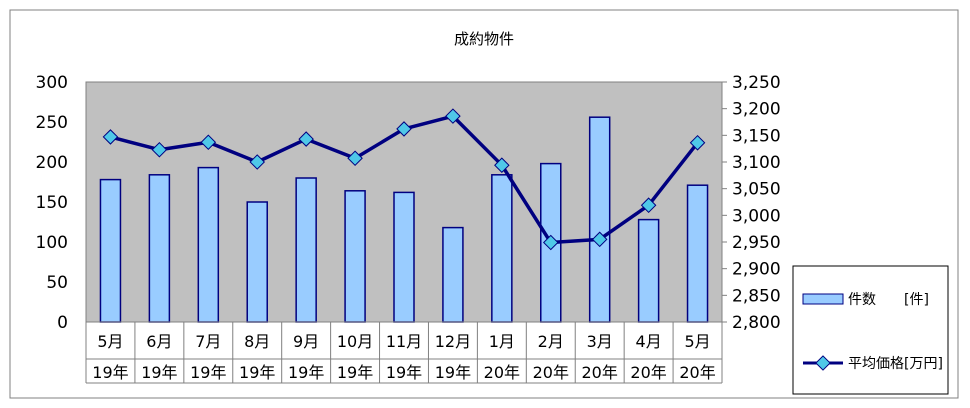  What do you see at coordinates (208, 341) in the screenshot?
I see `category-month-label: 7月` at bounding box center [208, 341].